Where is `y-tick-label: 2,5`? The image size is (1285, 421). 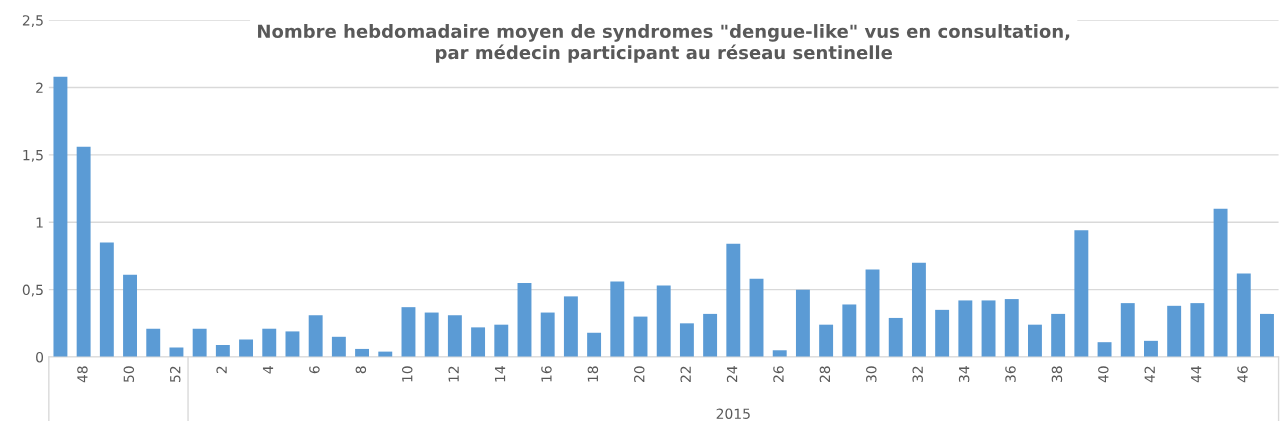 y-tick-label: 2,5 is located at coordinates (32, 21).